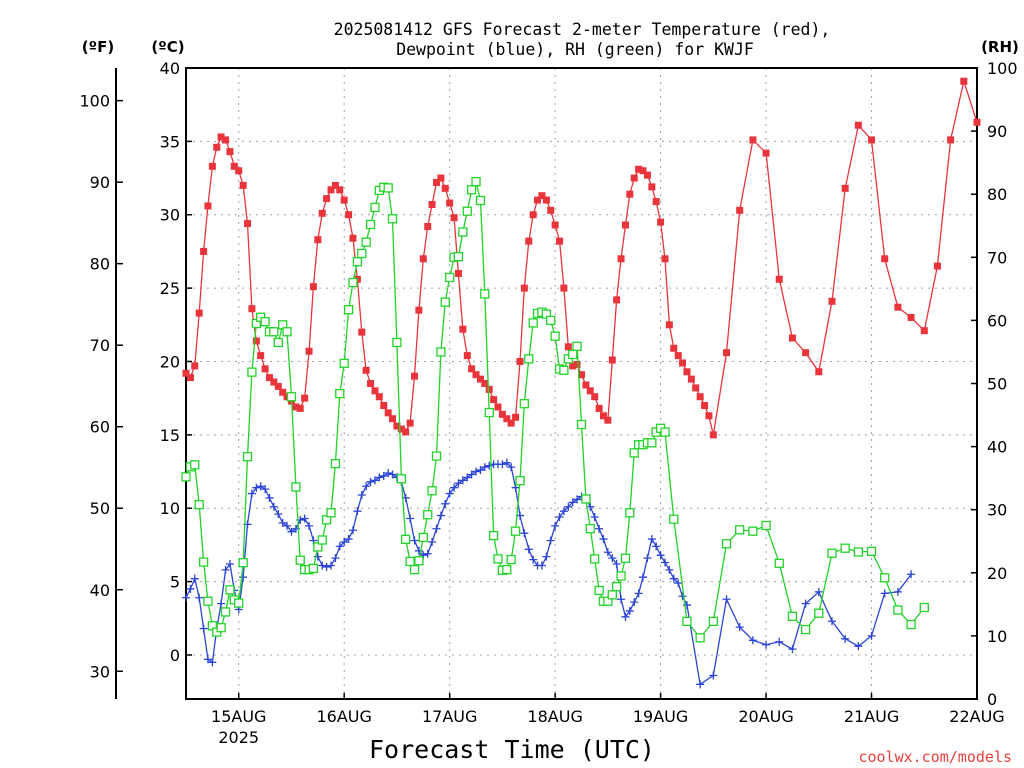 This screenshot has width=1024, height=768. Describe the element at coordinates (997, 510) in the screenshot. I see `rh-tick-label: 30` at that location.